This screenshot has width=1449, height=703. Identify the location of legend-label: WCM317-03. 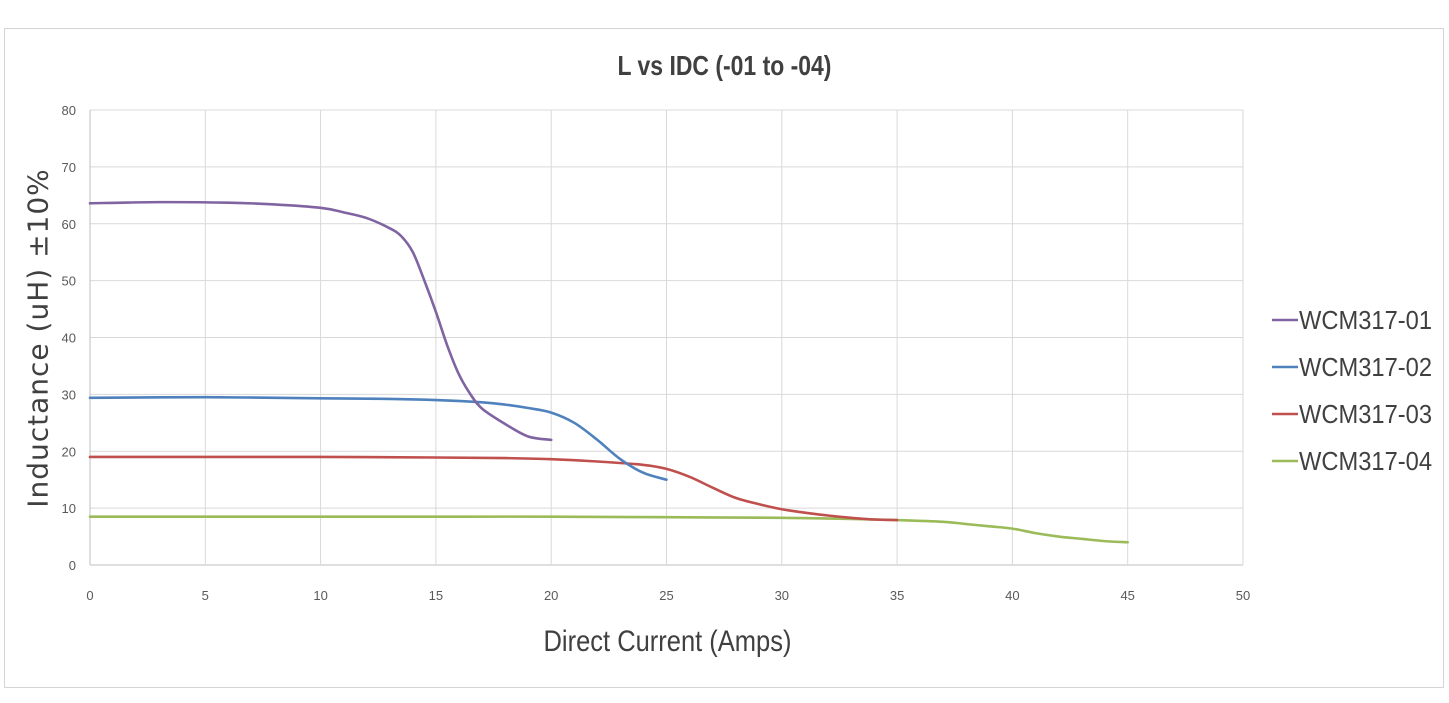
(1365, 414).